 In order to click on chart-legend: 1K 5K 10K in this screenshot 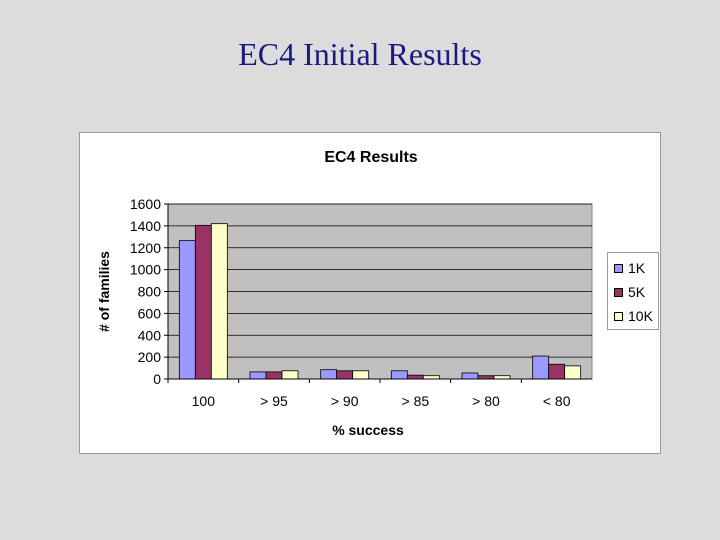, I will do `click(633, 291)`.